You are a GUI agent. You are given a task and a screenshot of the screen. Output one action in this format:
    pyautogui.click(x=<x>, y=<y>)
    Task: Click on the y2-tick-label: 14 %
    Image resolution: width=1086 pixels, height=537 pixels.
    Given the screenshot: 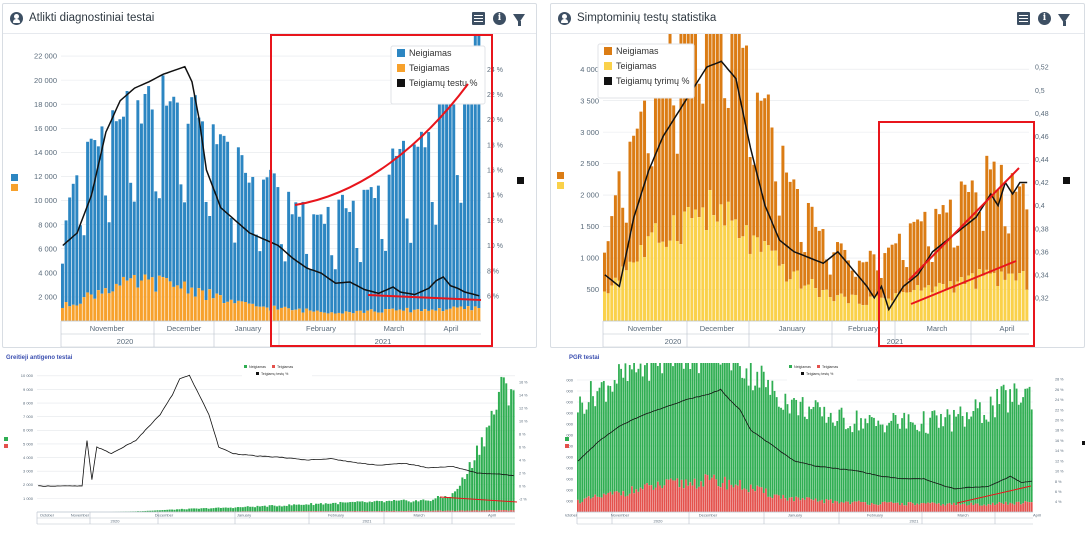 What is the action you would take?
    pyautogui.click(x=1059, y=451)
    